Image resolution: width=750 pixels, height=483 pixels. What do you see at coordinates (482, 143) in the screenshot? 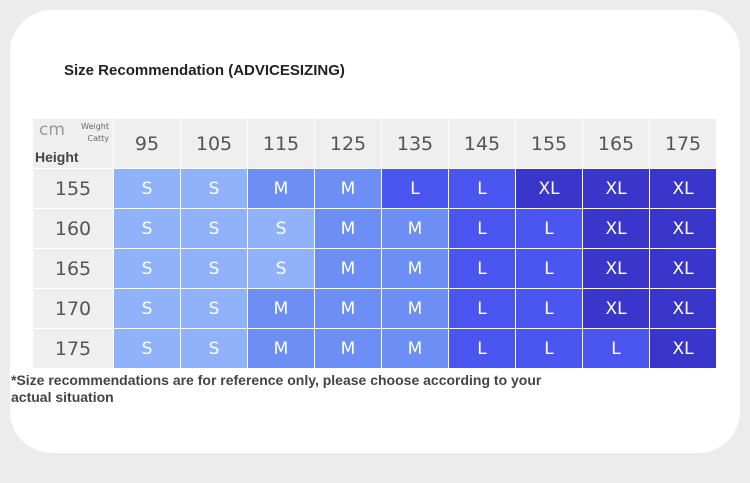
I see `weight-header: 145` at bounding box center [482, 143].